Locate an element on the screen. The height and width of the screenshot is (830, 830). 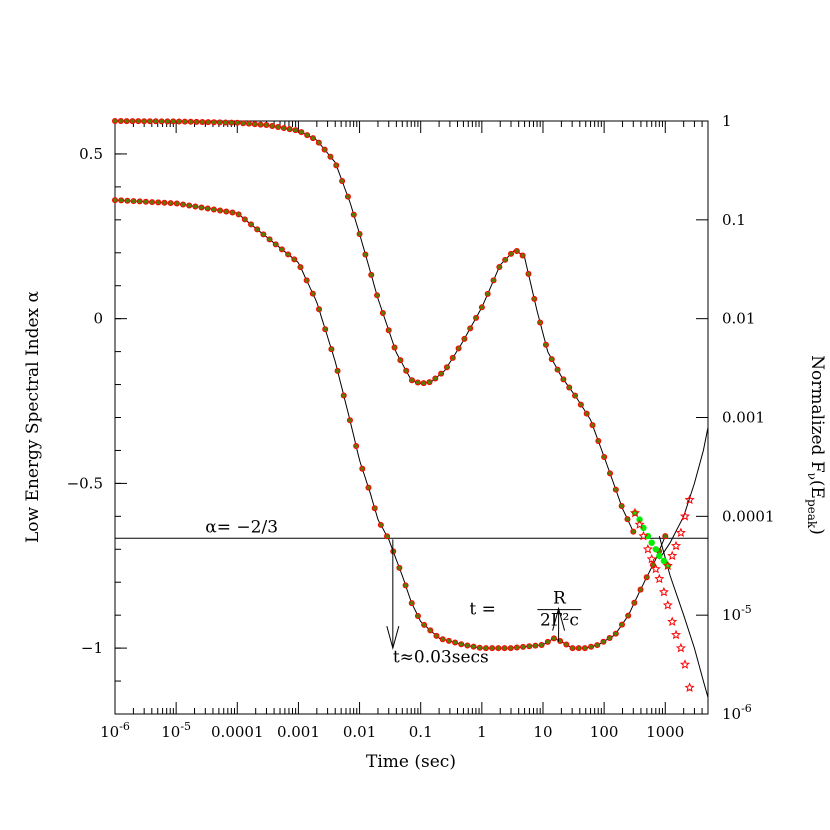
annotation-time-003: t≈0.03secs is located at coordinates (441, 658).